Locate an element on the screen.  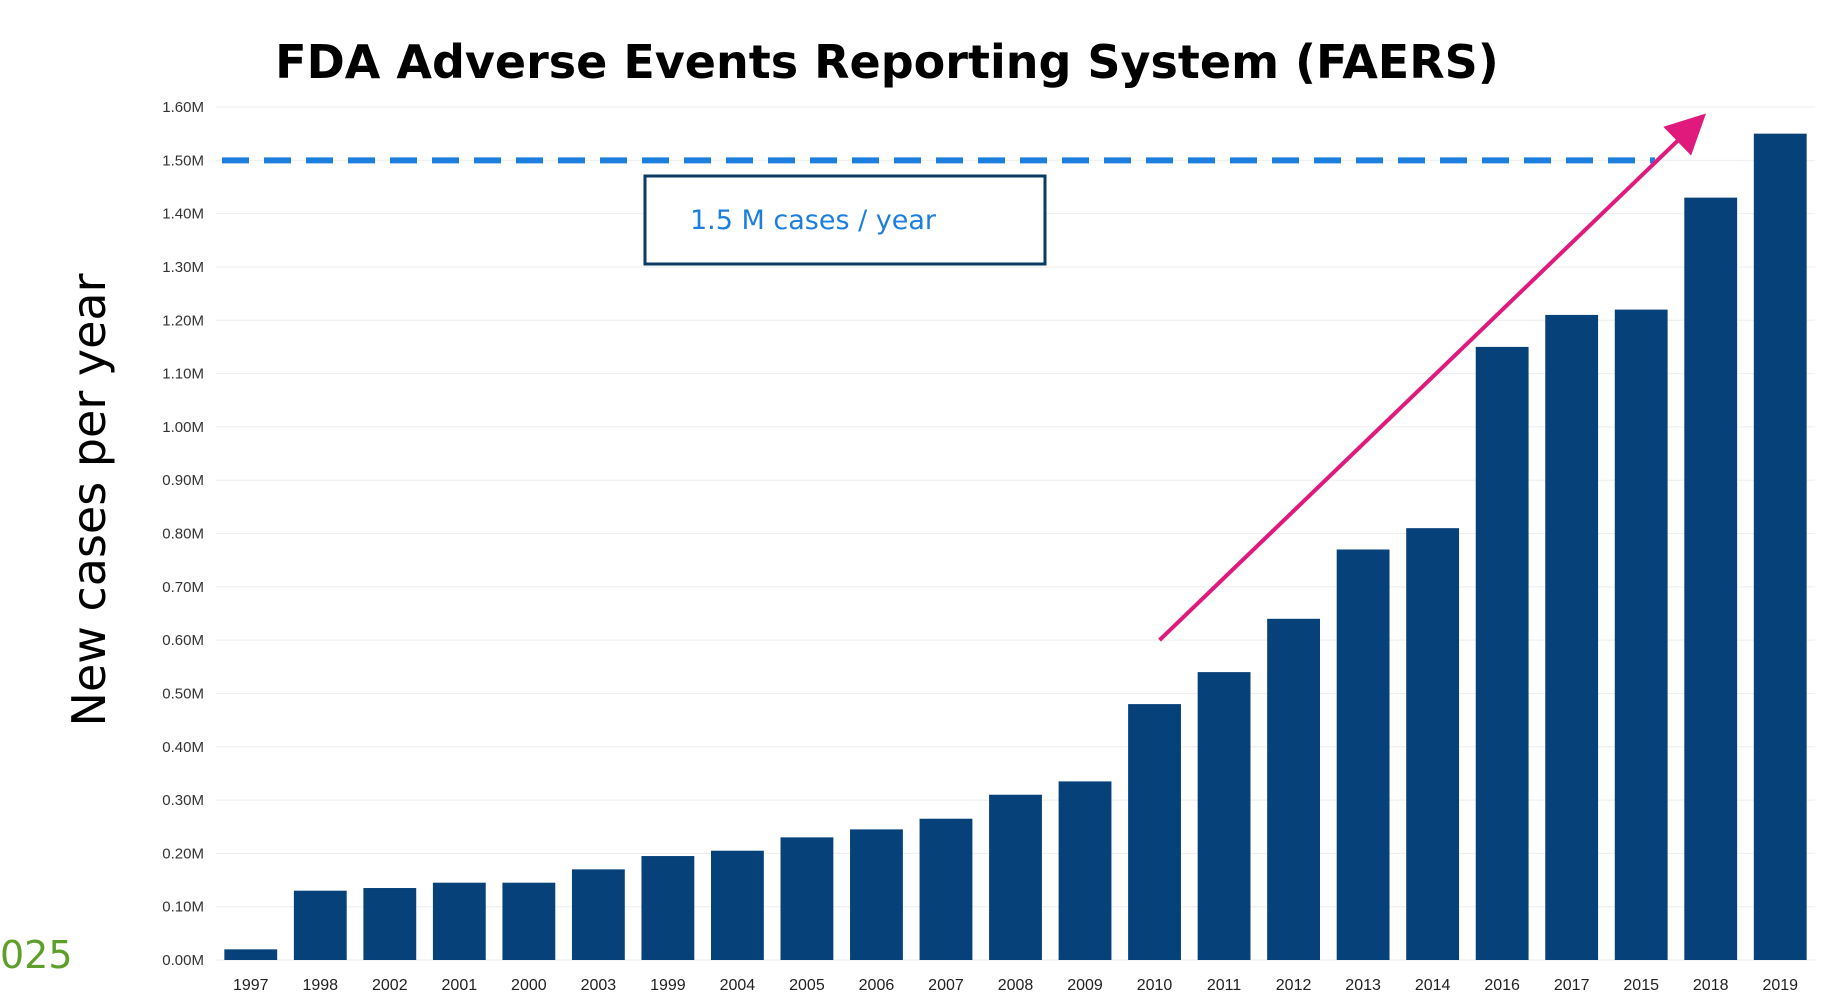
y-tick-label: 1.50M is located at coordinates (183, 160).